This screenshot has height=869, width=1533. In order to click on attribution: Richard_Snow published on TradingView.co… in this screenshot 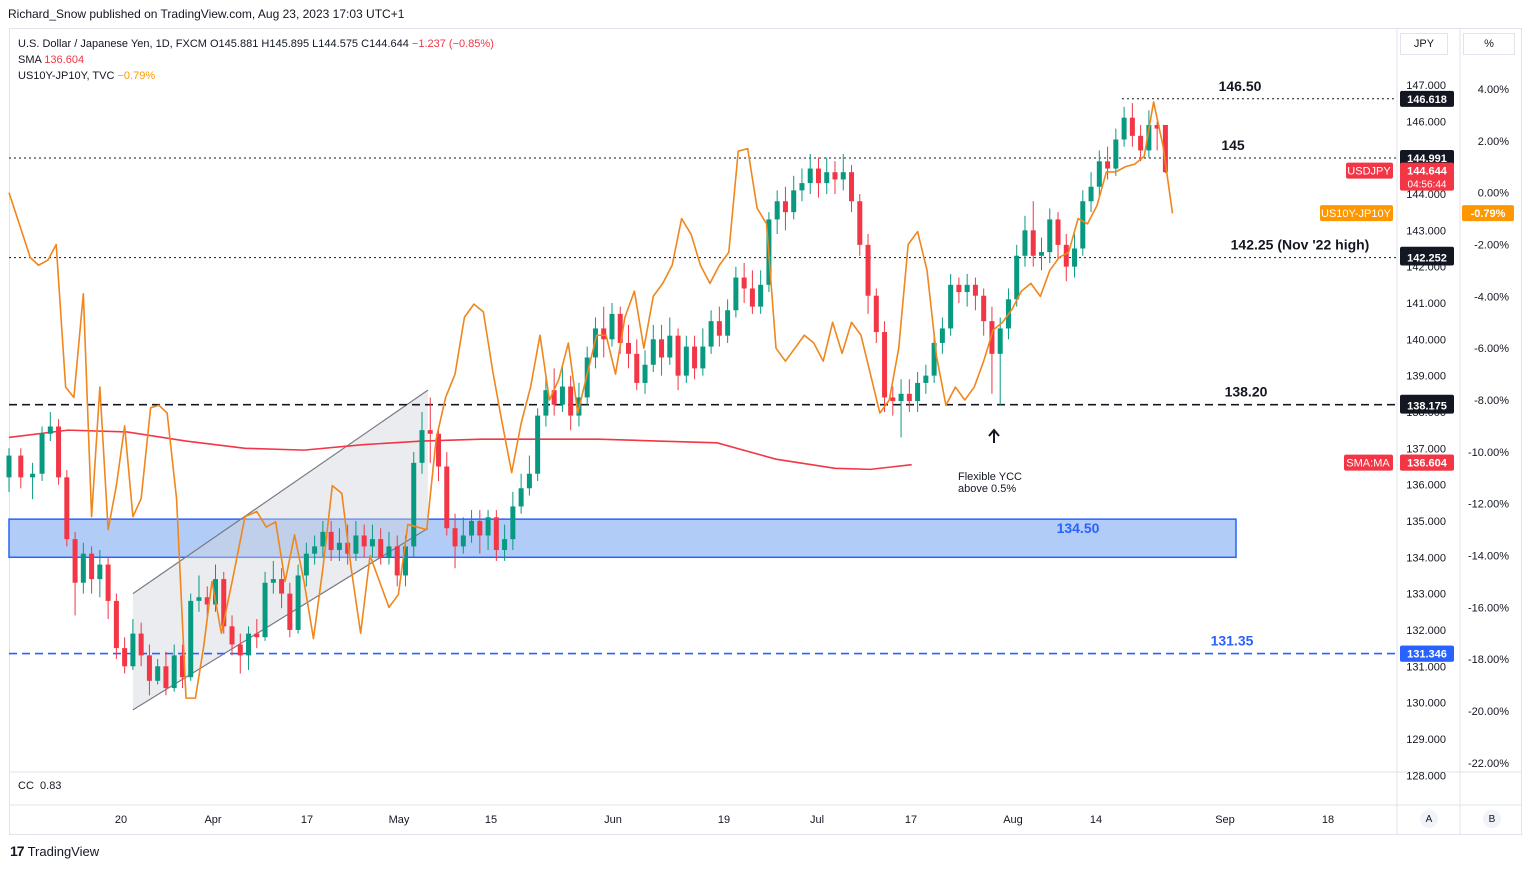, I will do `click(206, 14)`.